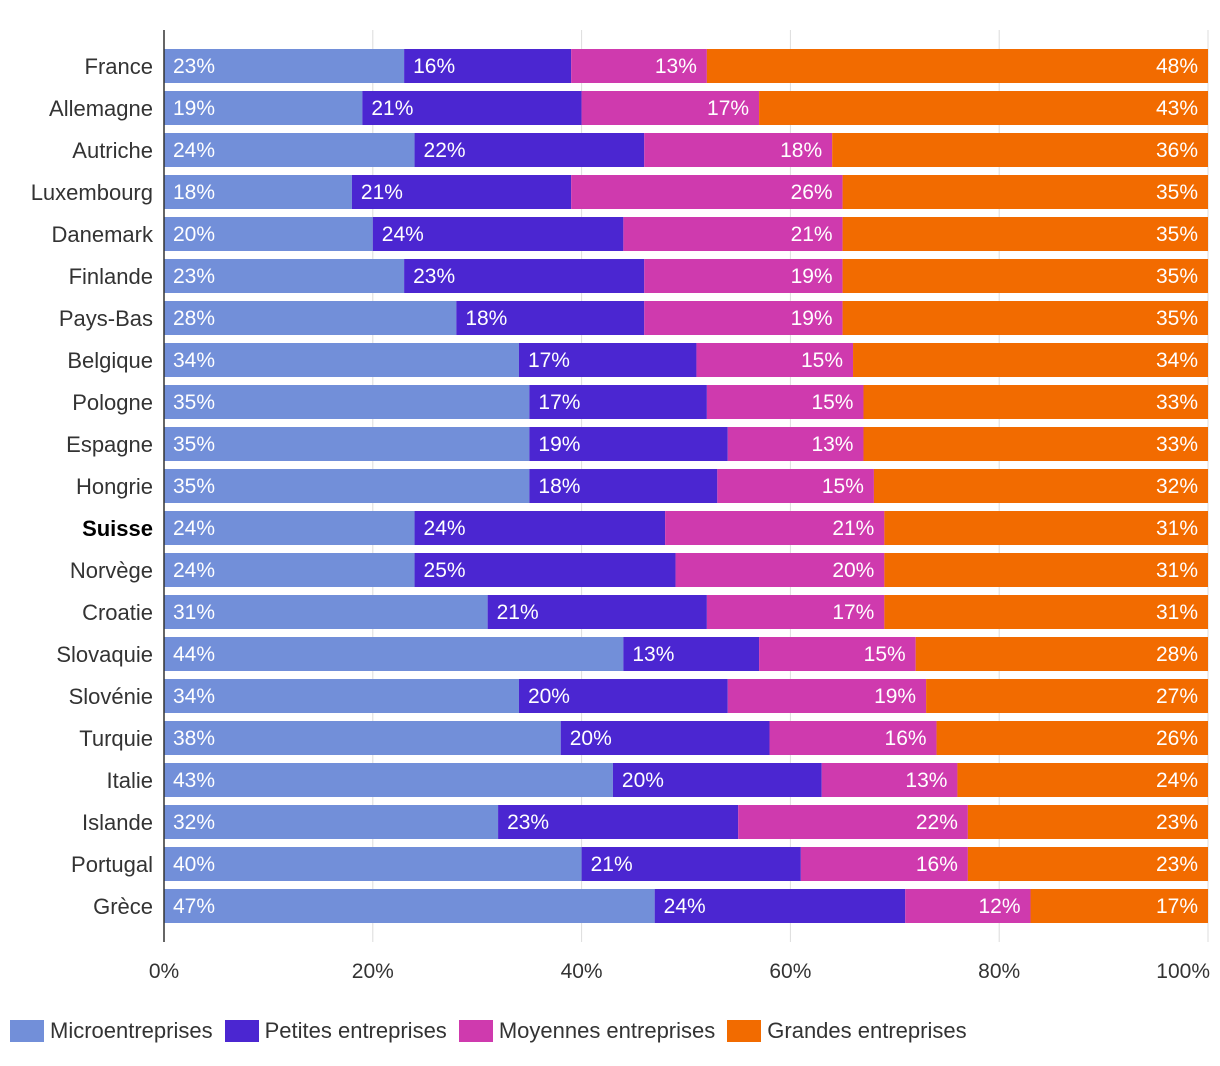 The width and height of the screenshot is (1220, 1066). What do you see at coordinates (111, 570) in the screenshot?
I see `category-label: Norvège` at bounding box center [111, 570].